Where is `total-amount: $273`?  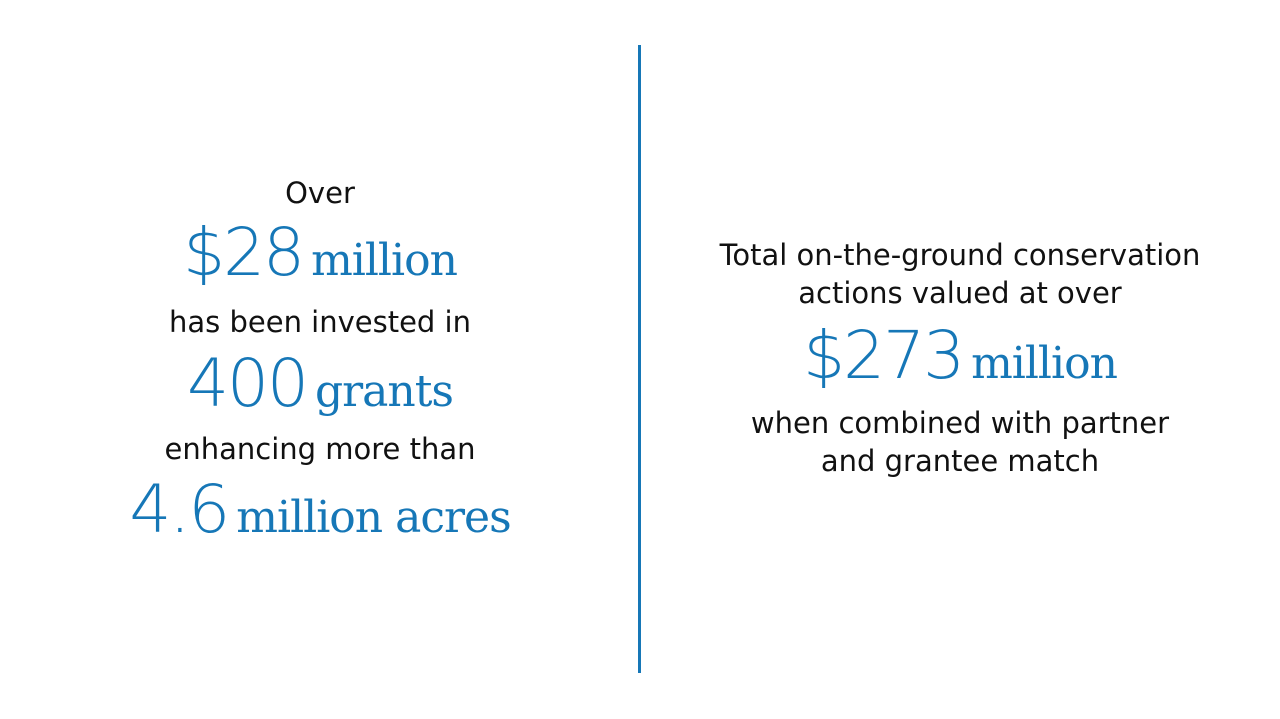
total-amount: $273 is located at coordinates (884, 355).